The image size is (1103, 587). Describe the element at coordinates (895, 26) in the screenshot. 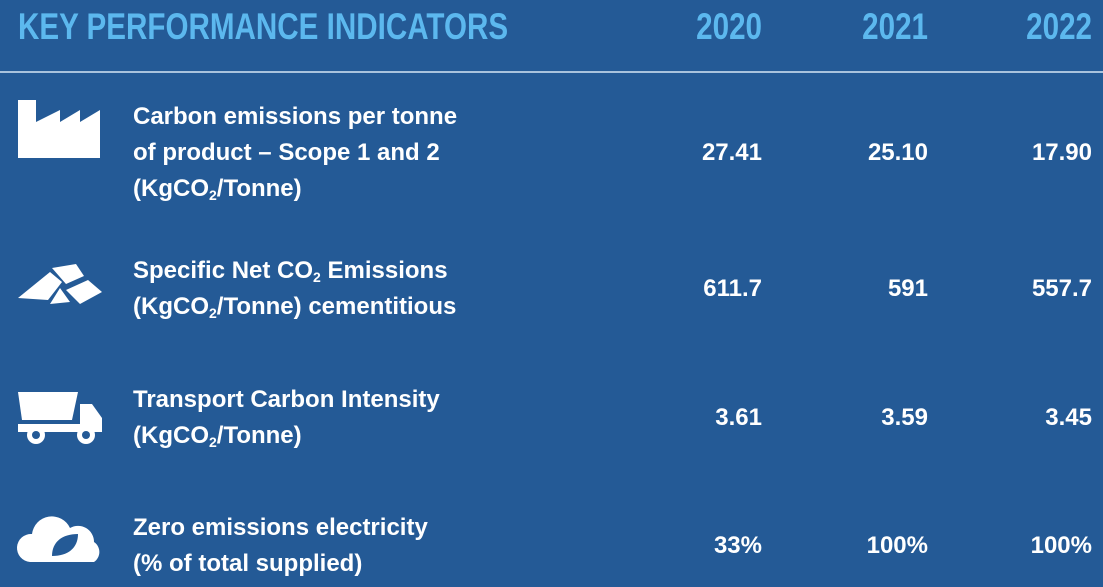

I see `header-year: 2021` at that location.